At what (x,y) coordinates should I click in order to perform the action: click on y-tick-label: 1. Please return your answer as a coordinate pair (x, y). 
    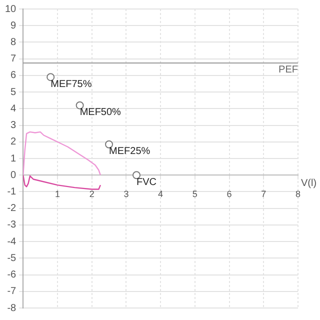
    Looking at the image, I should click on (13, 158).